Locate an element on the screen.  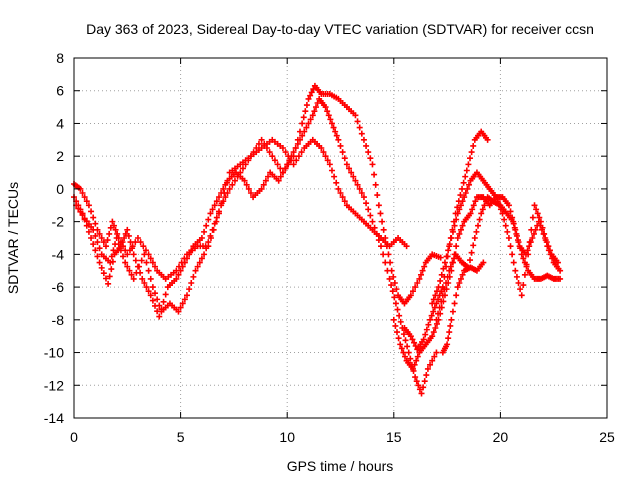
x-tick-label: 25 is located at coordinates (607, 437).